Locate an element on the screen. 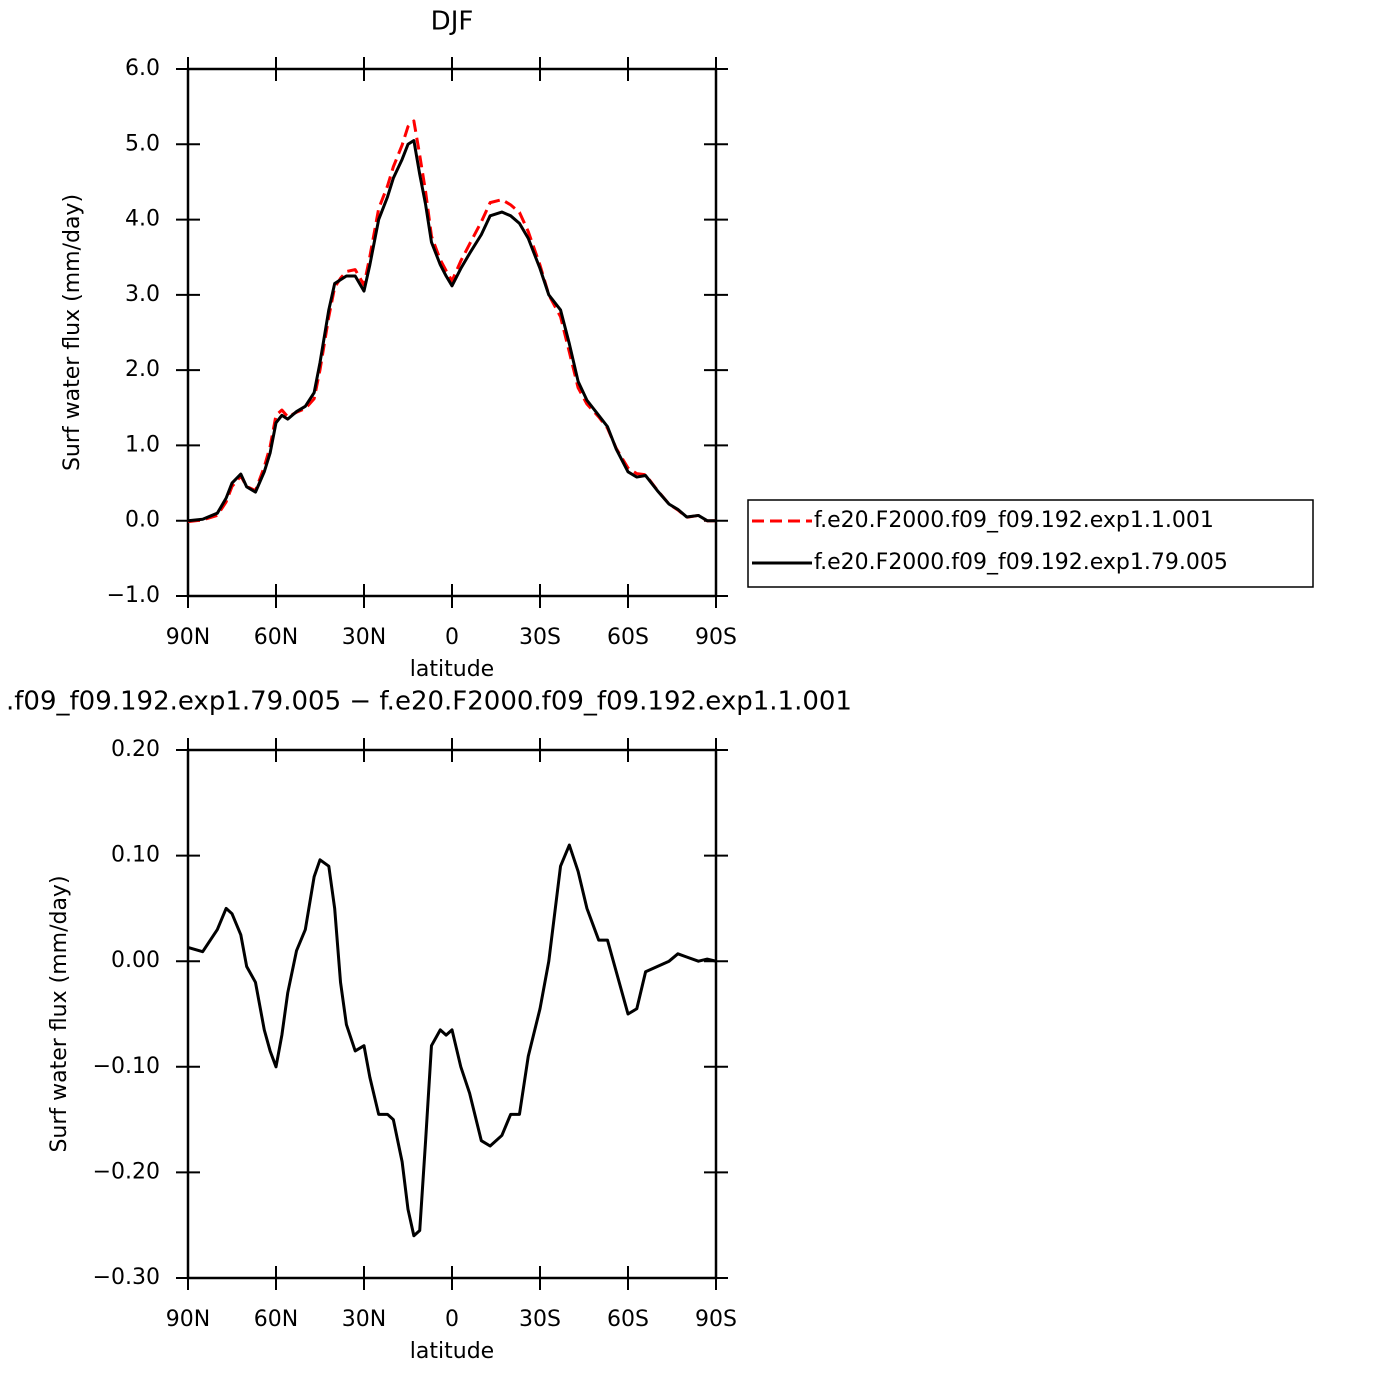 The image size is (1374, 1374). y-tick-label: 0.00 is located at coordinates (135, 960).